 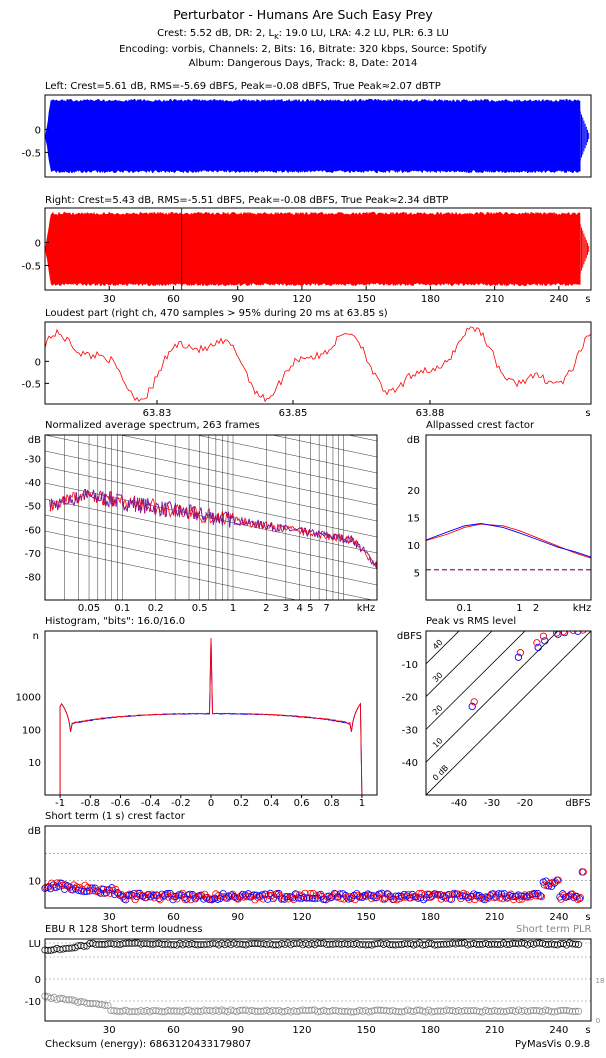 I want to click on peak-rms-diagonal-label: 40, so click(x=438, y=645).